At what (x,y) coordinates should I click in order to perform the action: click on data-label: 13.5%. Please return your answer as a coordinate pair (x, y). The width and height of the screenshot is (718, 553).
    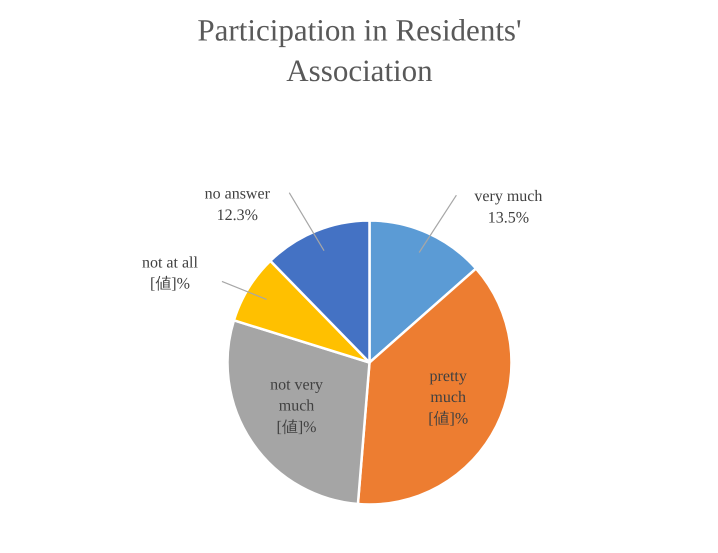
    Looking at the image, I should click on (509, 217).